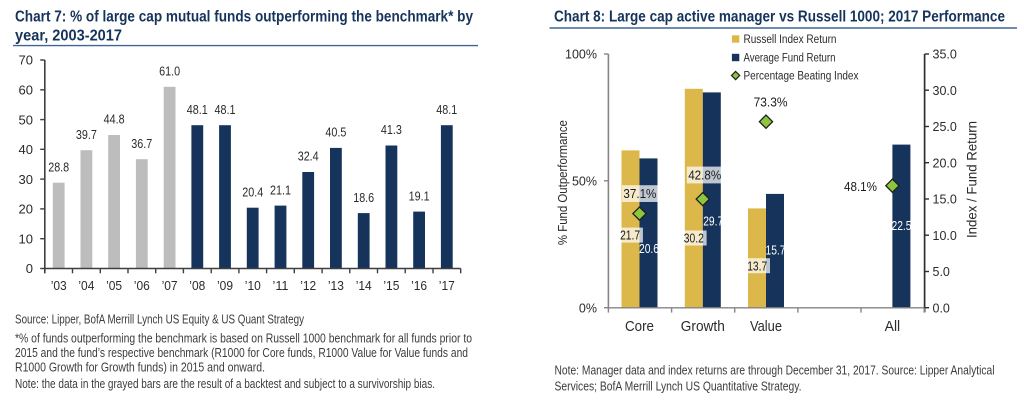 The width and height of the screenshot is (1024, 414). Describe the element at coordinates (563, 182) in the screenshot. I see `svg-text: % Fund Outperformance` at that location.